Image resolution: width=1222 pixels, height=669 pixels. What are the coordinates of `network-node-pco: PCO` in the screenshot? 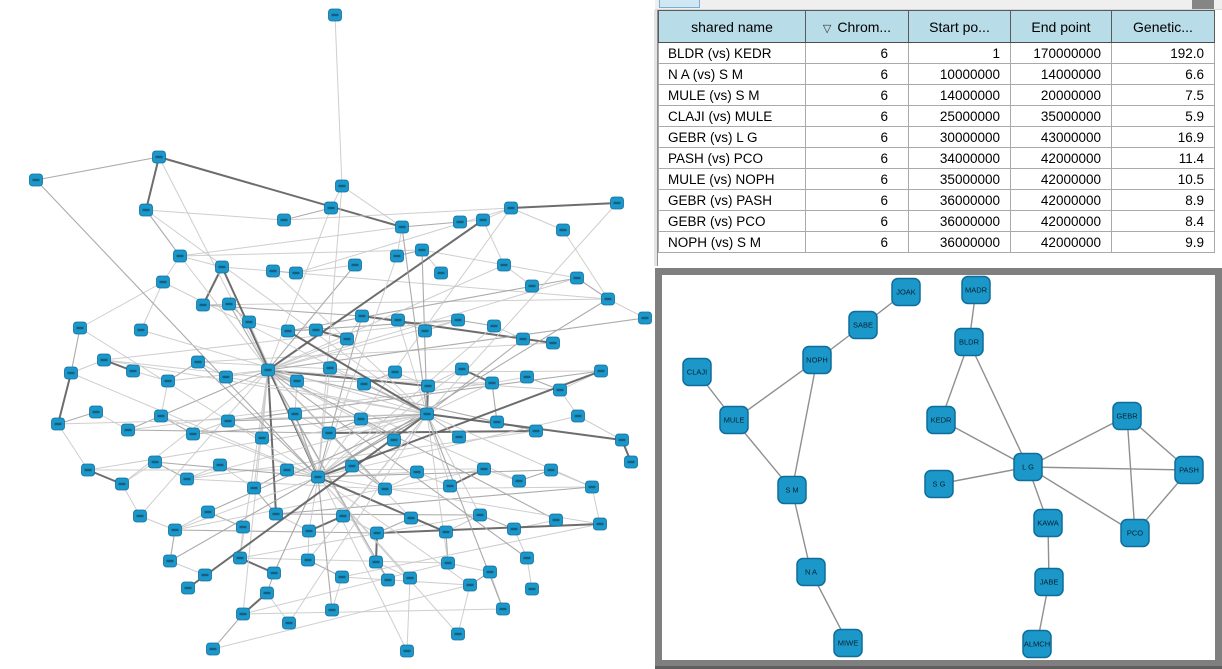 It's located at (1135, 533).